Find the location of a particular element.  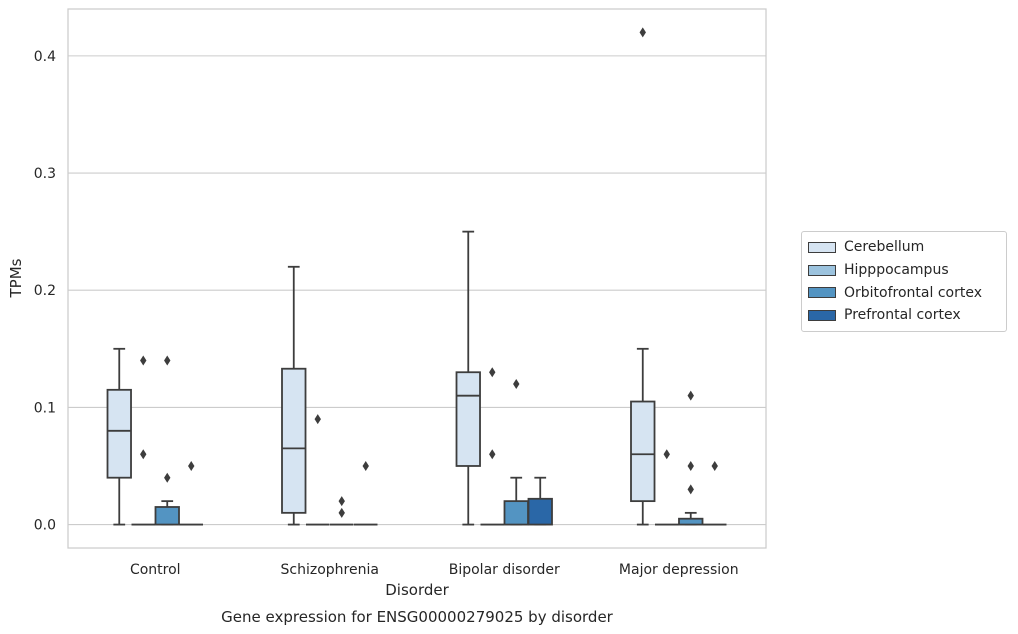

x-tick-label: Schizophrenia is located at coordinates (330, 570).